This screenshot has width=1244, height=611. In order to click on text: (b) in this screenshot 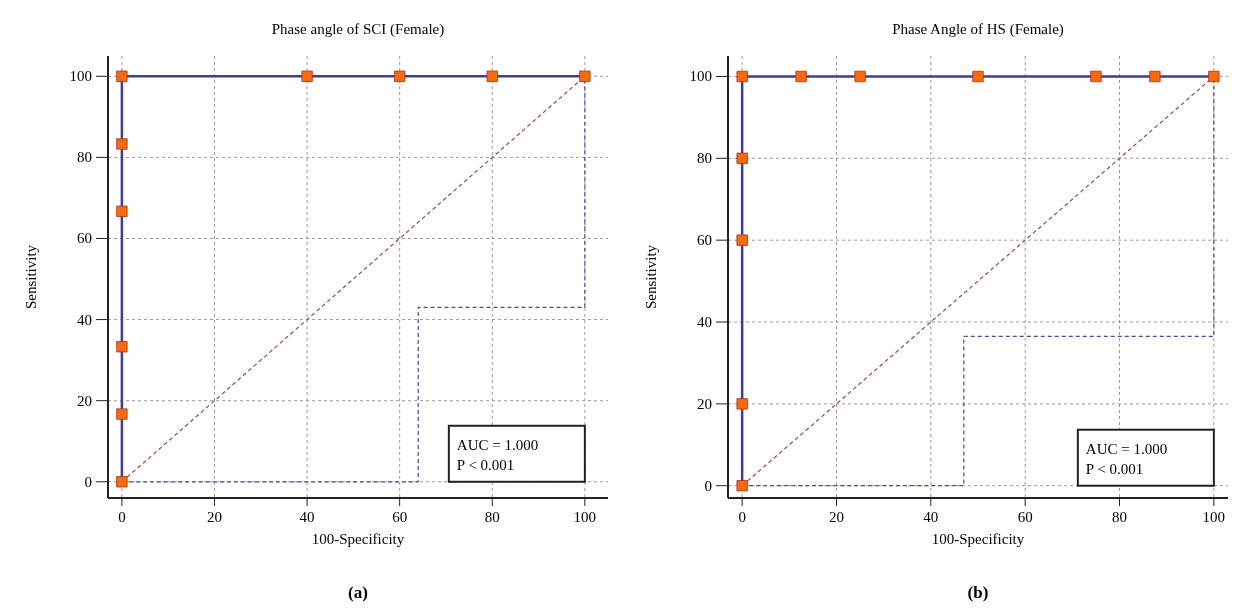, I will do `click(978, 592)`.